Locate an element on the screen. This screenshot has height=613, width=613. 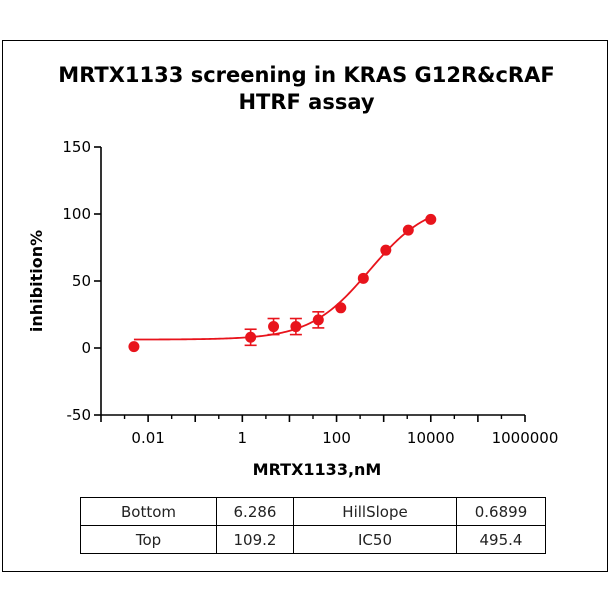
table-row: Top 109.2 IC50 495.4 is located at coordinates (313, 539).